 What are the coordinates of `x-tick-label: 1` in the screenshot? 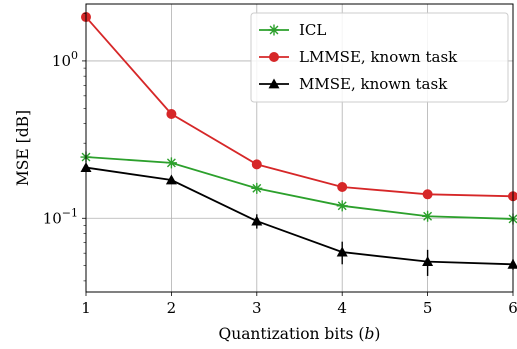 It's located at (86, 308).